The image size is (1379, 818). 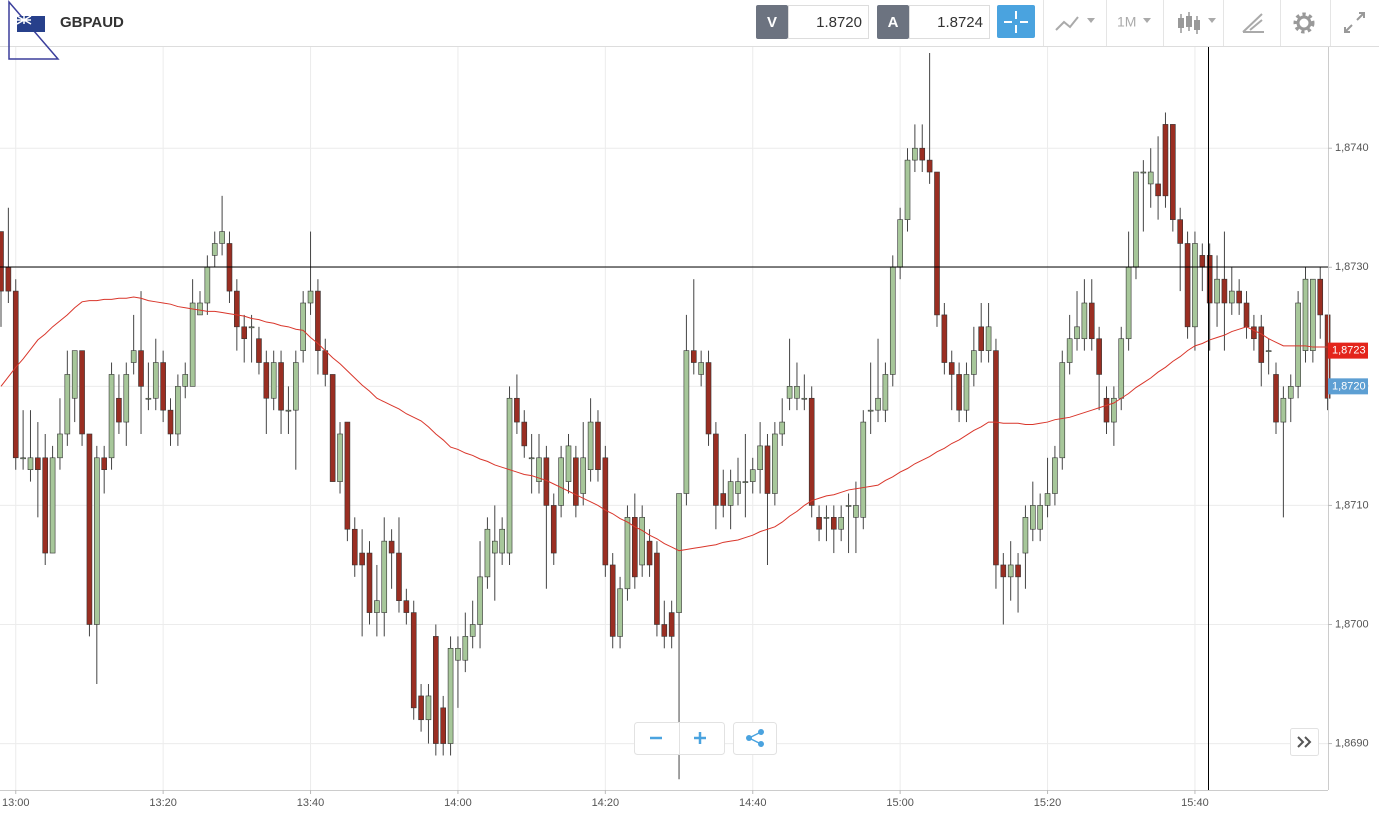 I want to click on scroll-end-button, so click(x=1304, y=742).